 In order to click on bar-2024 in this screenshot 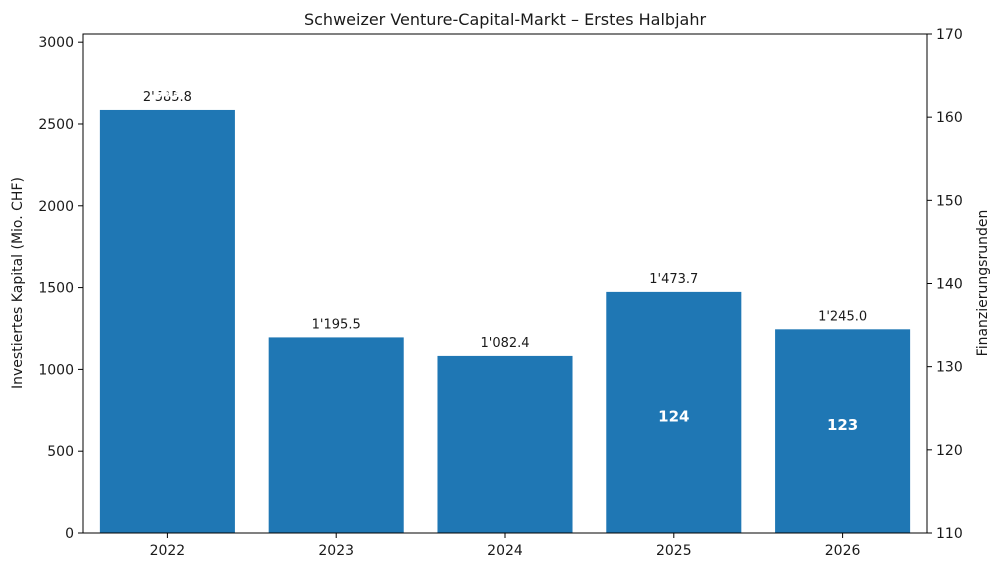, I will do `click(505, 444)`.